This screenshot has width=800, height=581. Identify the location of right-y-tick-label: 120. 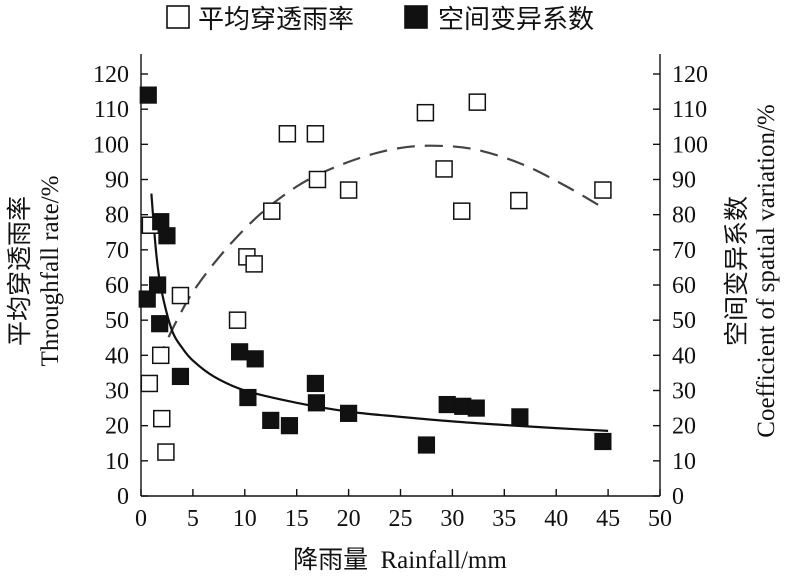
(690, 75).